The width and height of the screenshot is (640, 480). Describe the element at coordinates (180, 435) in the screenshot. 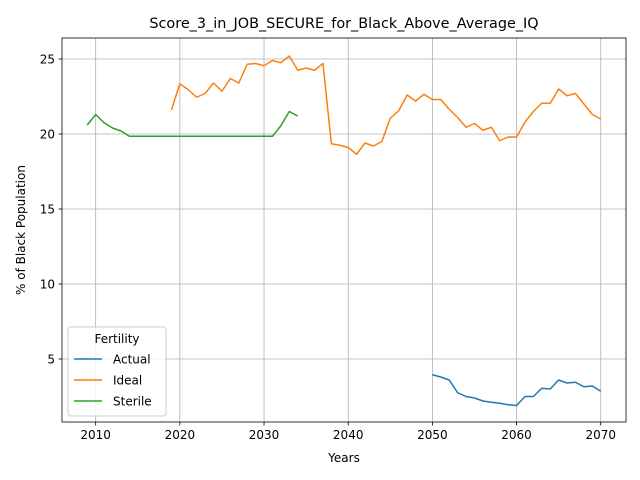

I see `x-tick-label: 2020` at that location.